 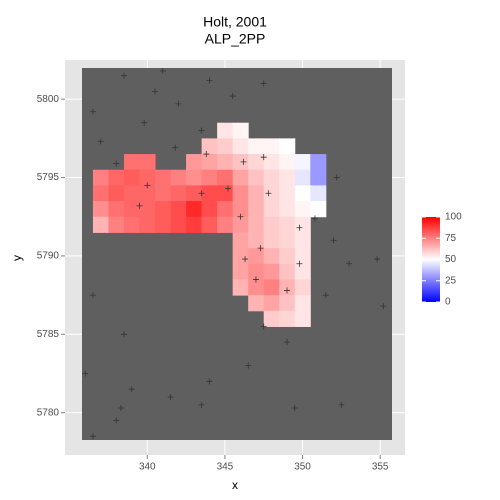 I want to click on y-tick-label: 5795, so click(x=48, y=177).